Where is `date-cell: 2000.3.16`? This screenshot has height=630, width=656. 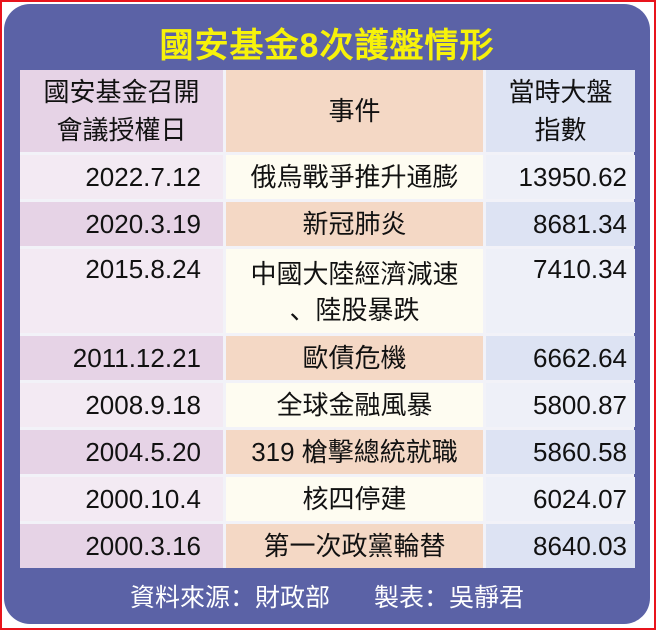 date-cell: 2000.3.16 is located at coordinates (121, 546).